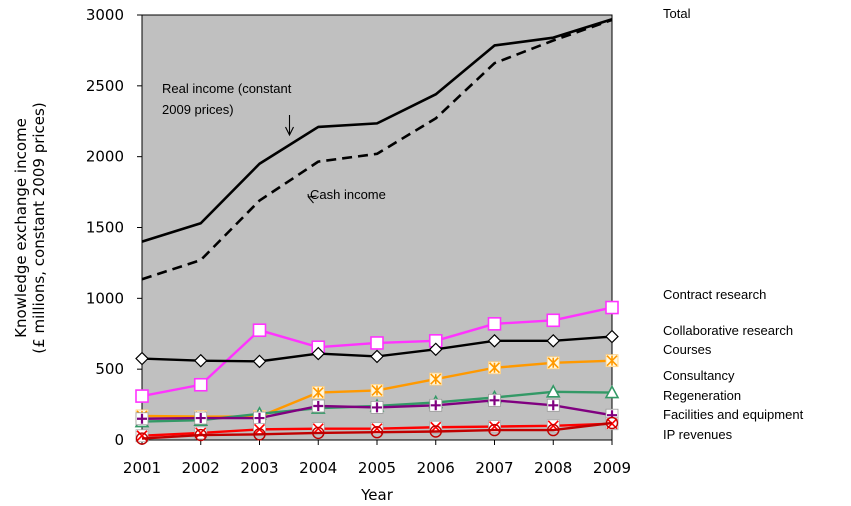  What do you see at coordinates (109, 369) in the screenshot?
I see `y-tick-label-1: 500` at bounding box center [109, 369].